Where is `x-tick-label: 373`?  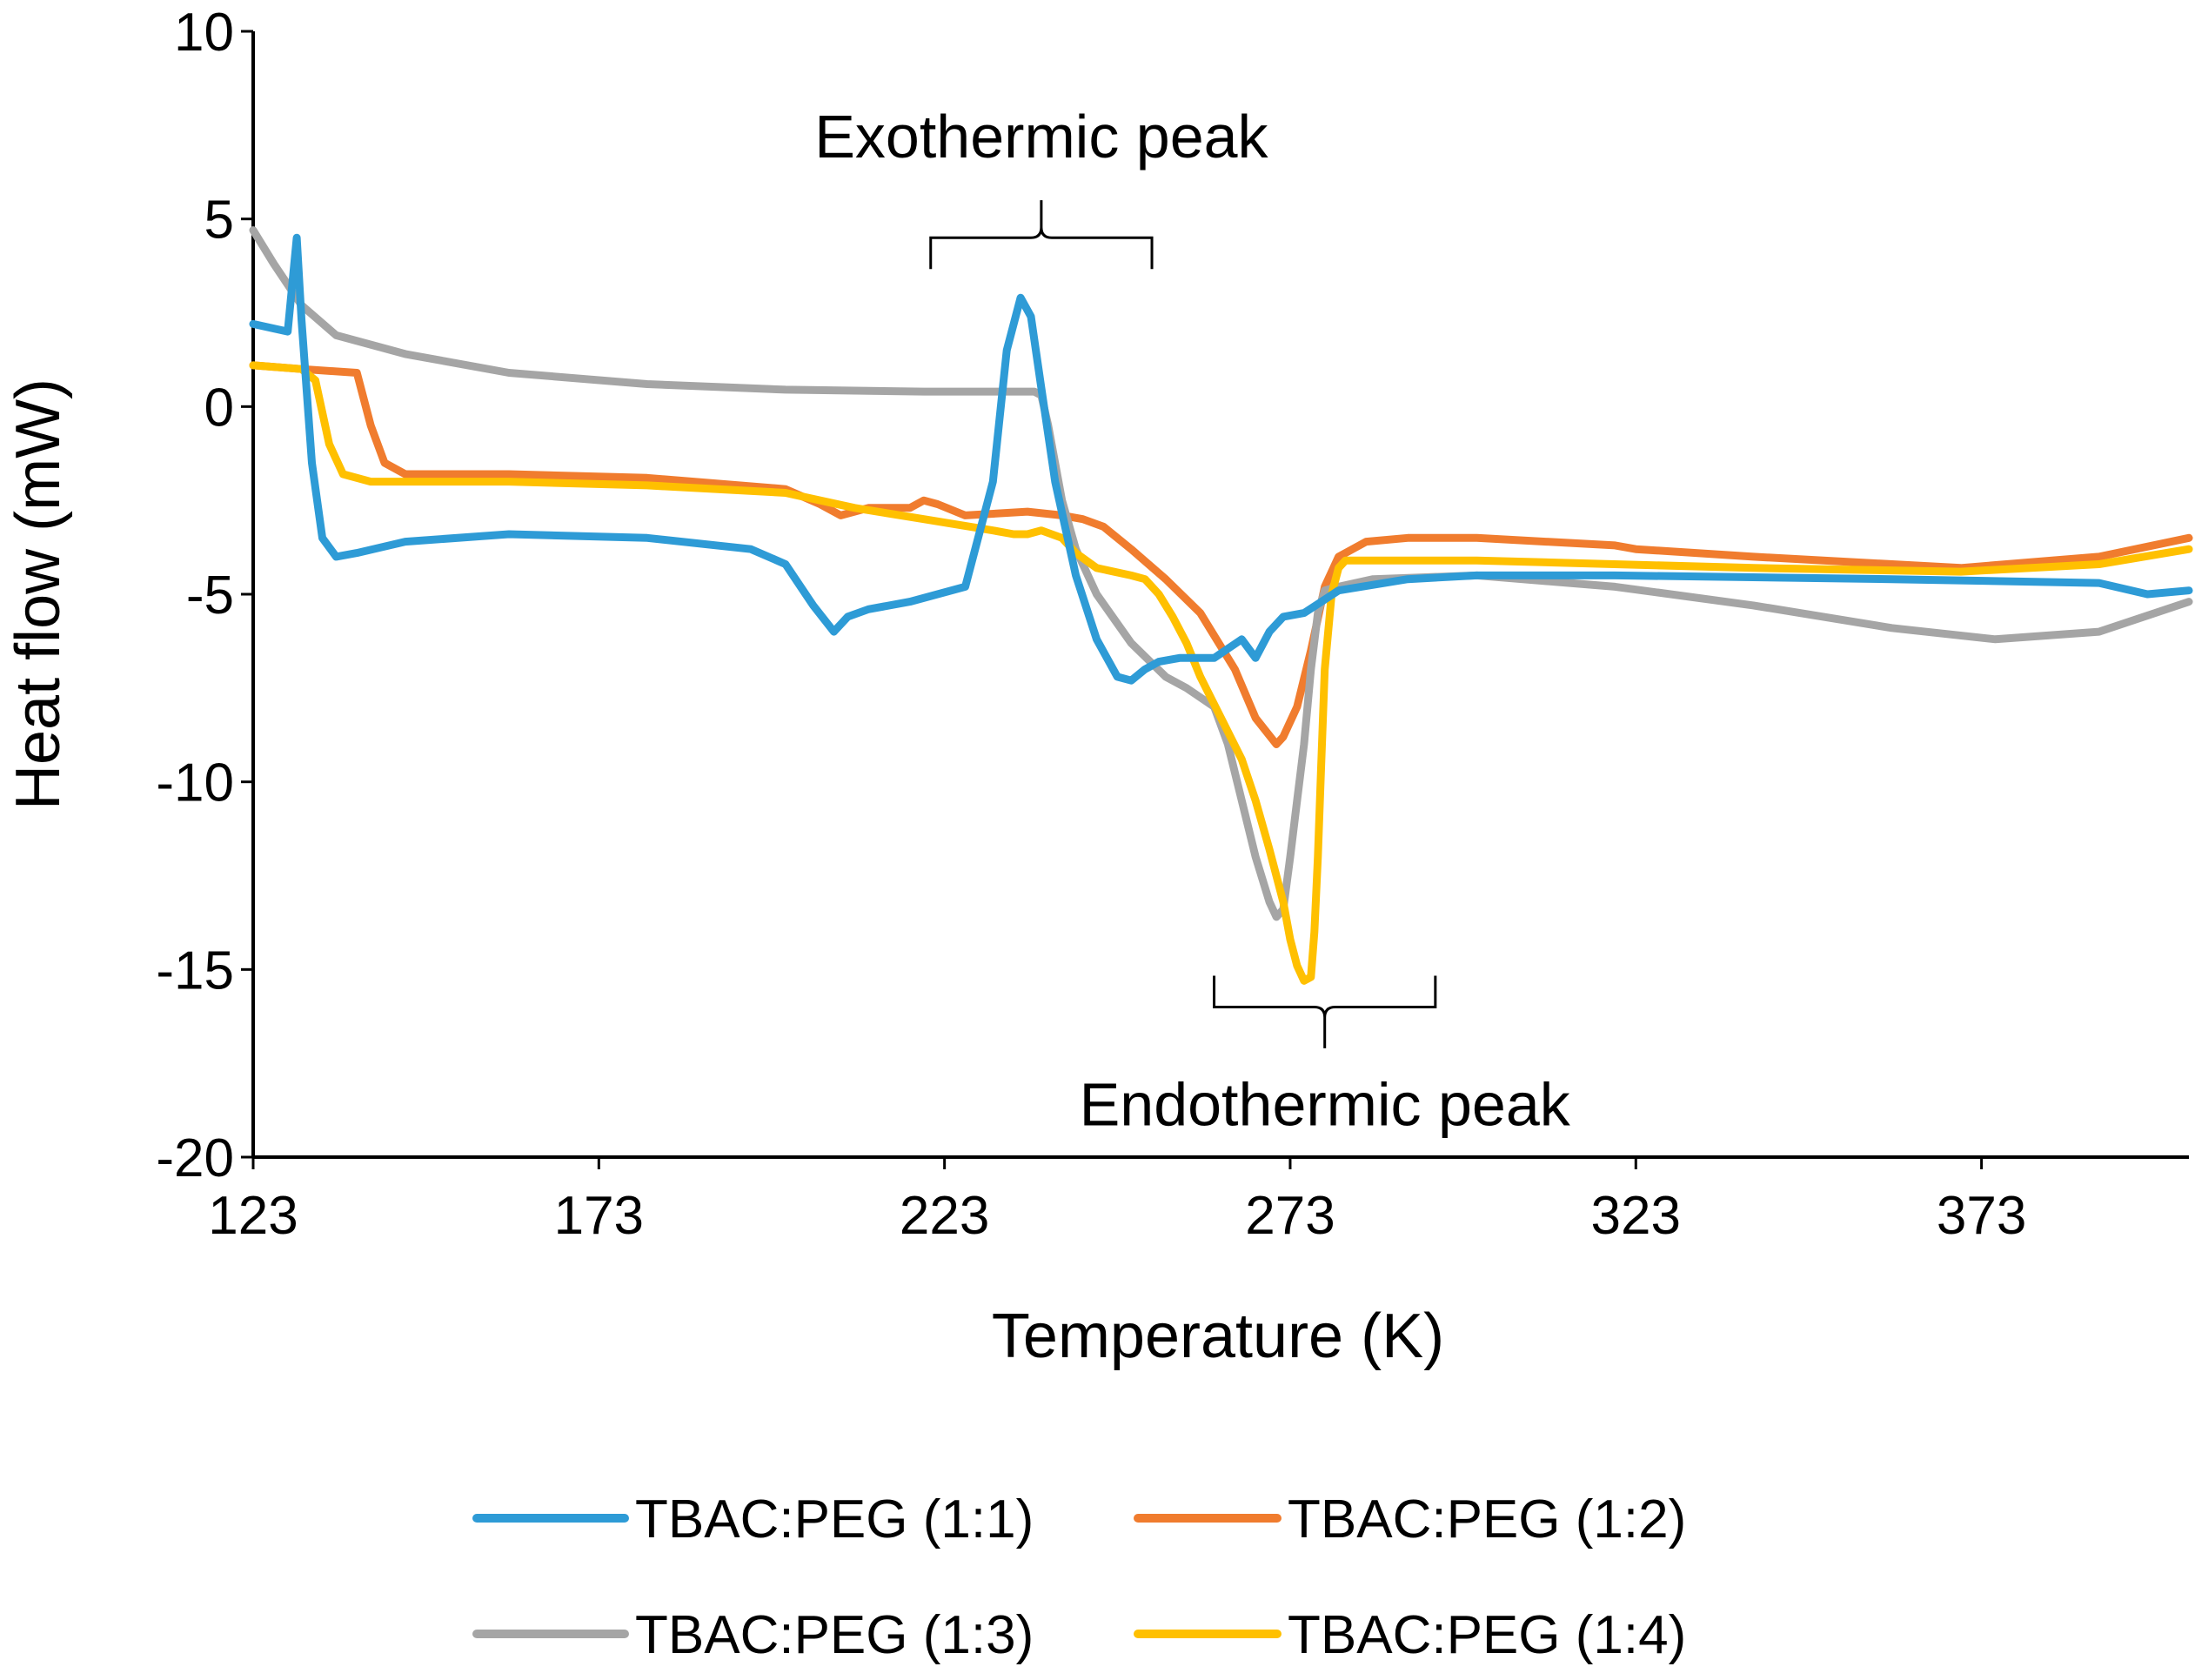 x-tick-label: 373 is located at coordinates (1981, 1216).